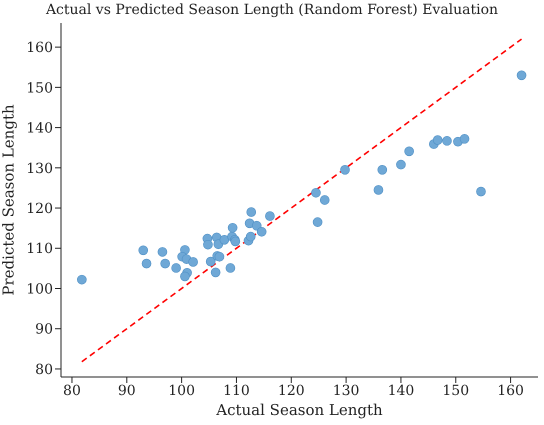 This screenshot has width=544, height=425. Describe the element at coordinates (44, 330) in the screenshot. I see `y-tick-label: 90` at that location.